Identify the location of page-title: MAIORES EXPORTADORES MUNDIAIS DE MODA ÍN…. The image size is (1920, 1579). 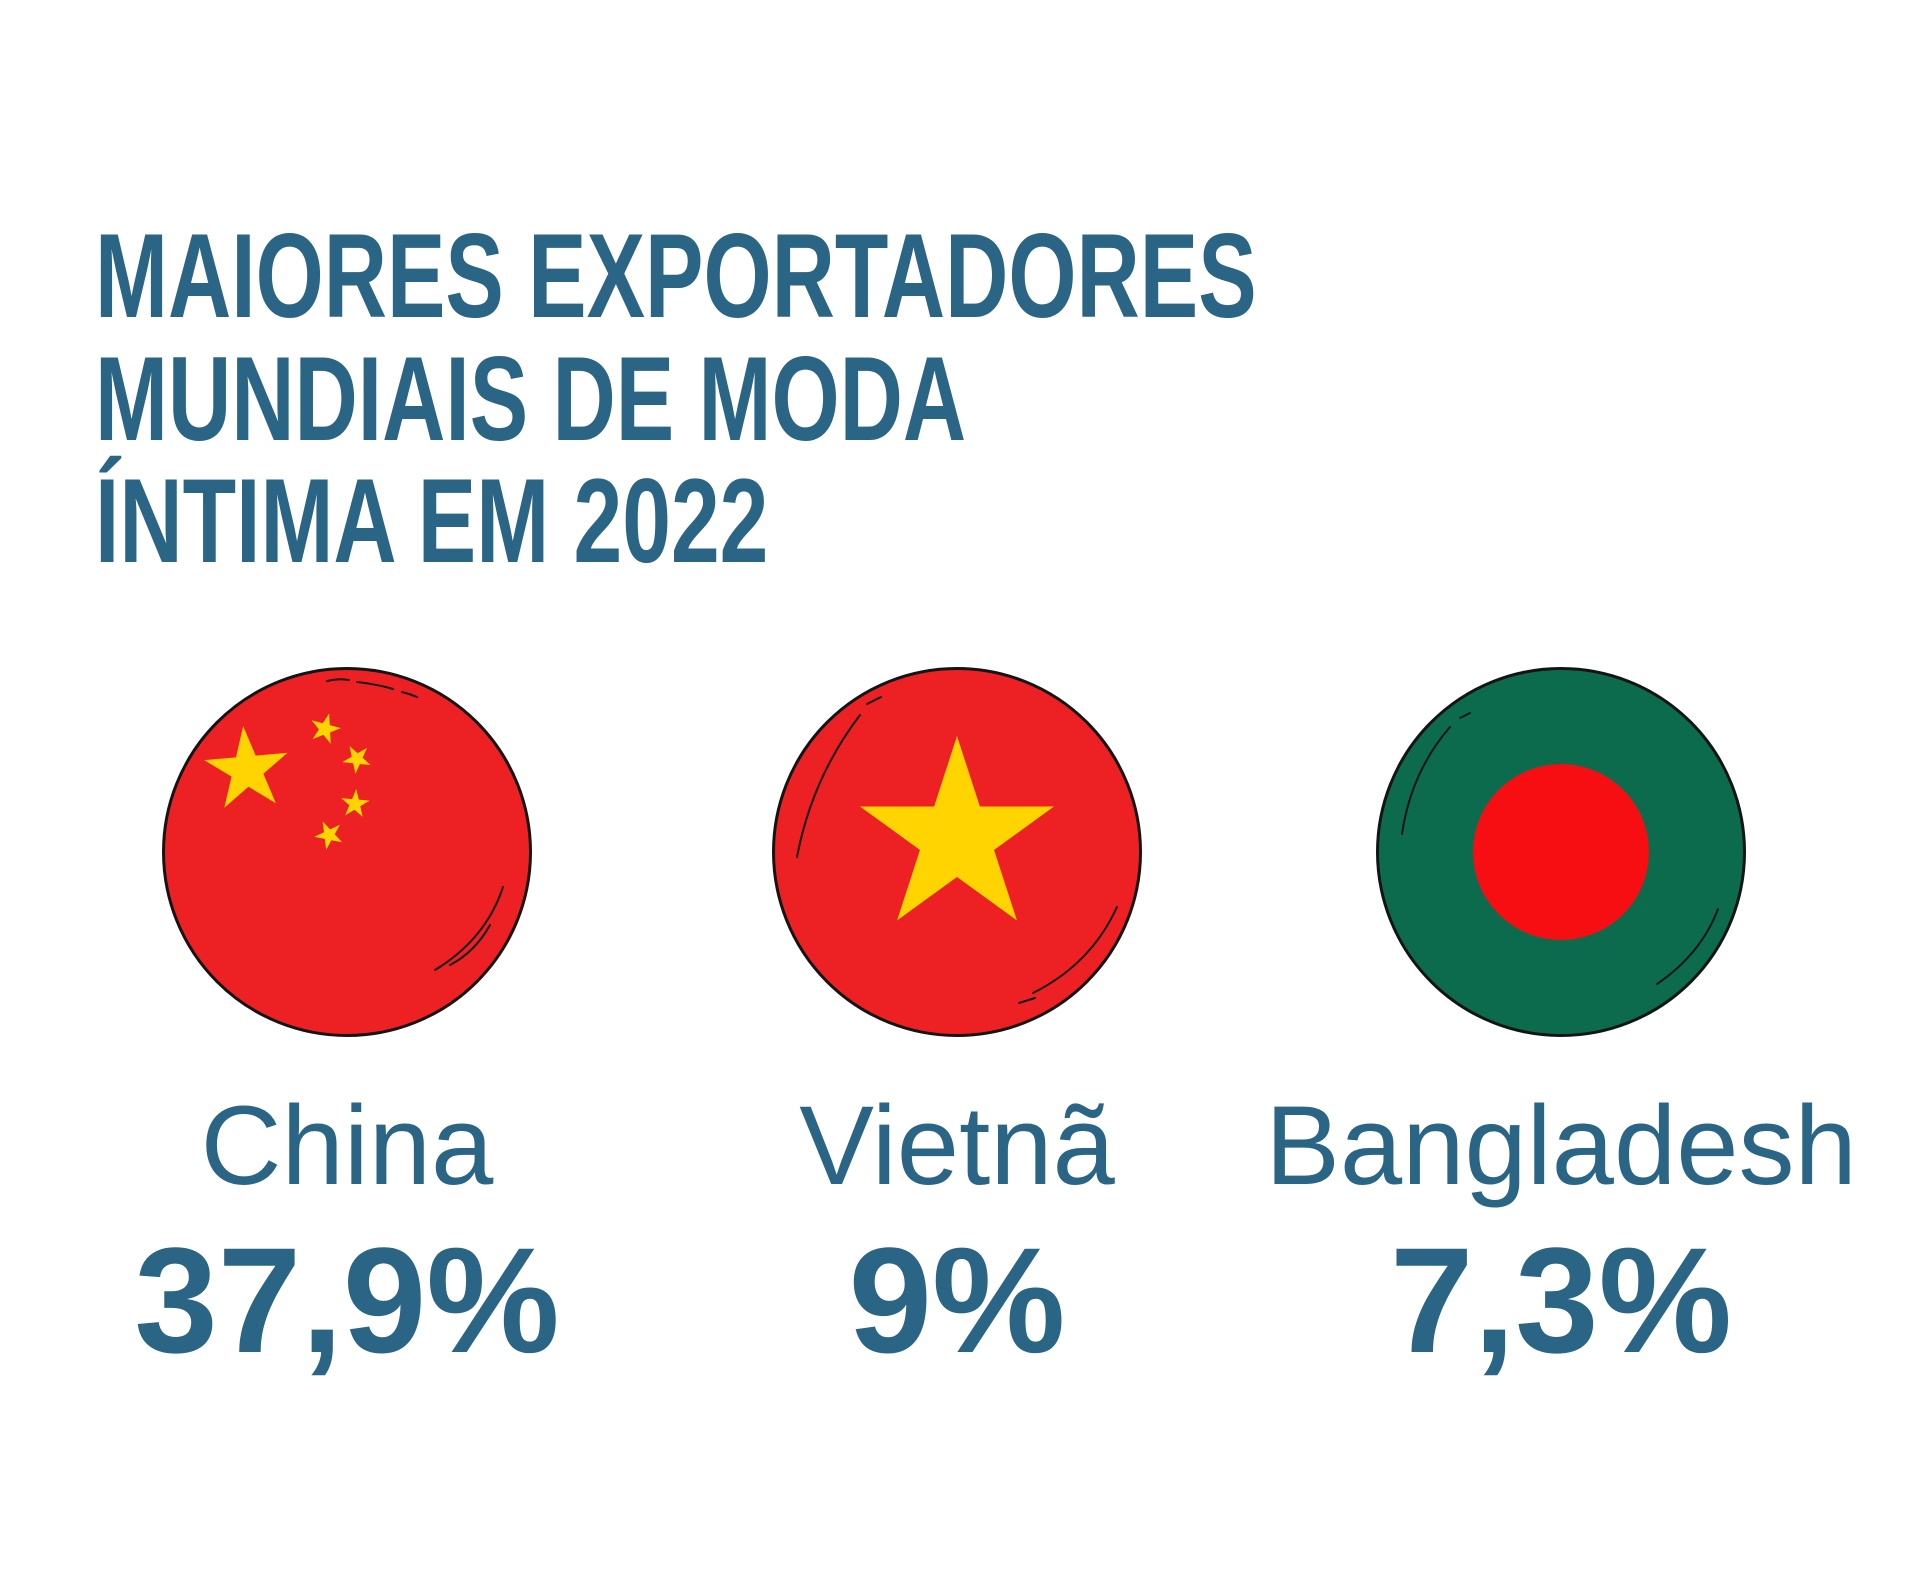
(676, 399).